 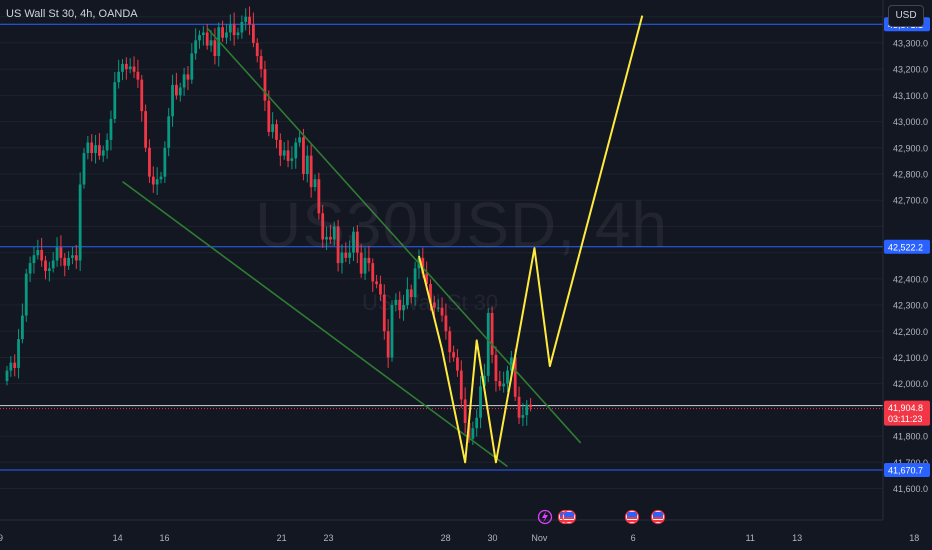 What do you see at coordinates (905, 419) in the screenshot?
I see `countdown-label: 03:11:23` at bounding box center [905, 419].